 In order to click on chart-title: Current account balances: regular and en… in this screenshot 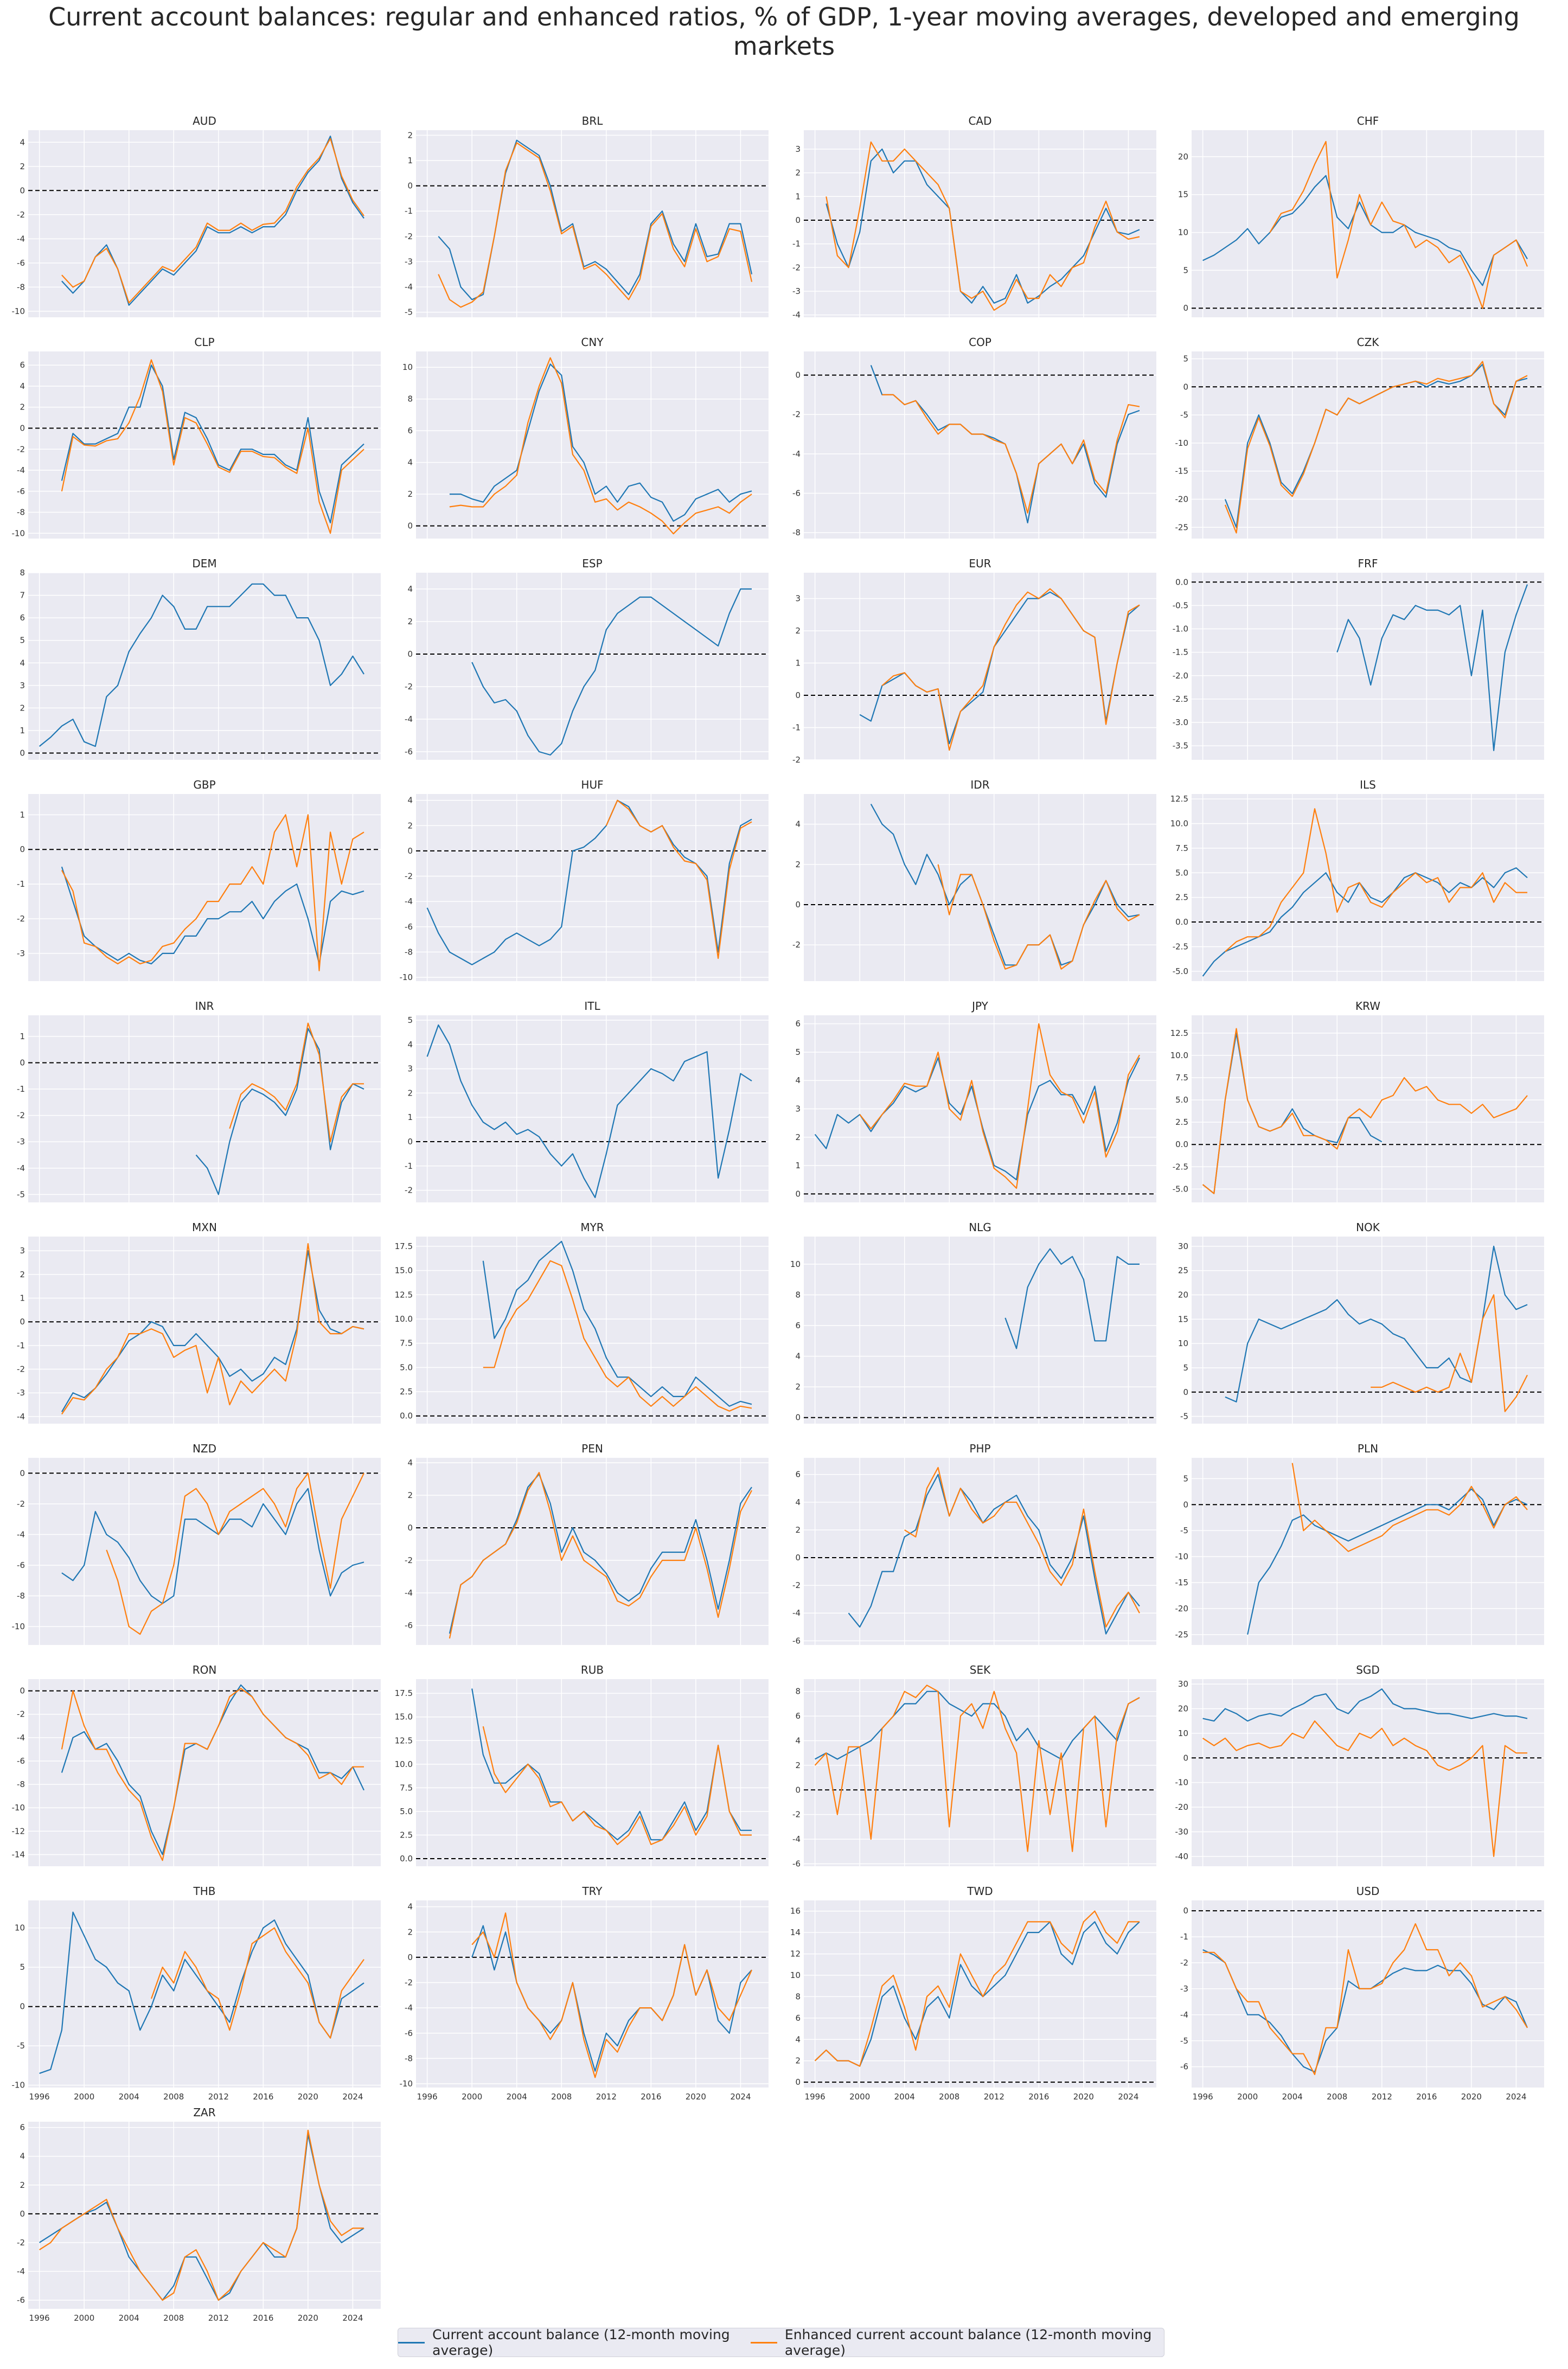, I will do `click(784, 31)`.